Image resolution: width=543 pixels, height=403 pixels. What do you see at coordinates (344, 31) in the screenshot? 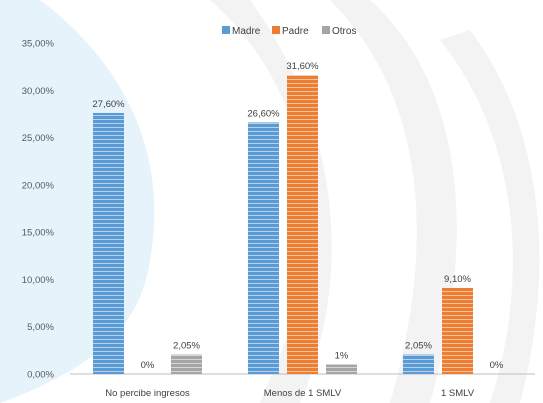
I see `legend-label: Otros` at bounding box center [344, 31].